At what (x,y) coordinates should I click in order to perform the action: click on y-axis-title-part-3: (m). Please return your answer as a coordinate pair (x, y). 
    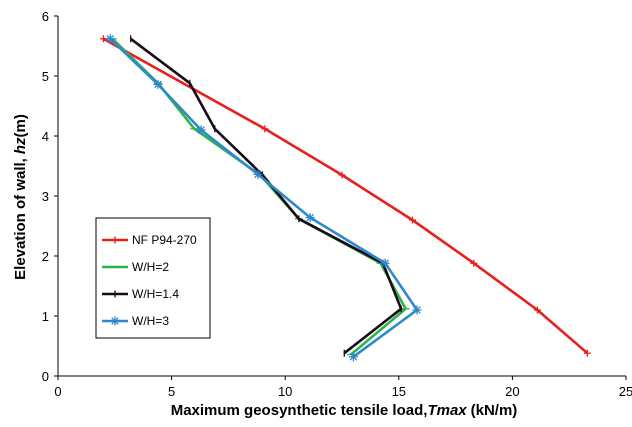
    Looking at the image, I should click on (20, 125).